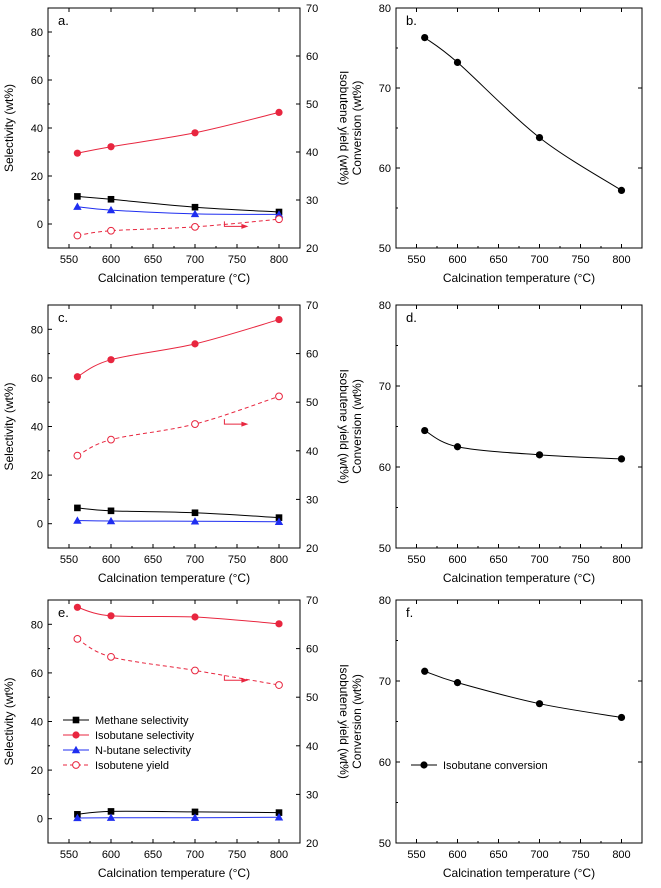  I want to click on legend: Isobutane conversion, so click(479, 766).